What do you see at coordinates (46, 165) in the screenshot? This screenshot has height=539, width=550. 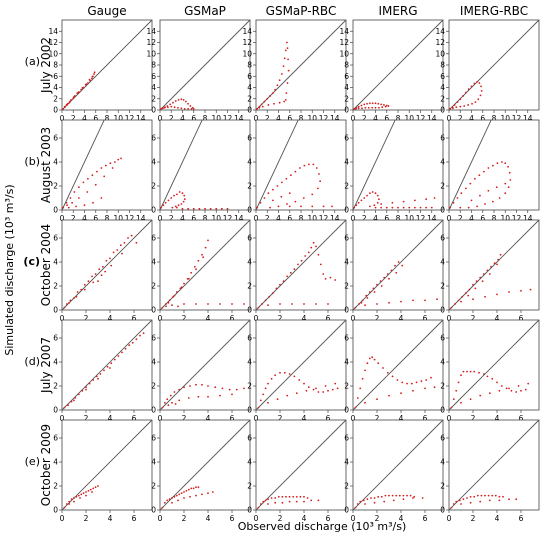 I see `row-label: August 2003` at bounding box center [46, 165].